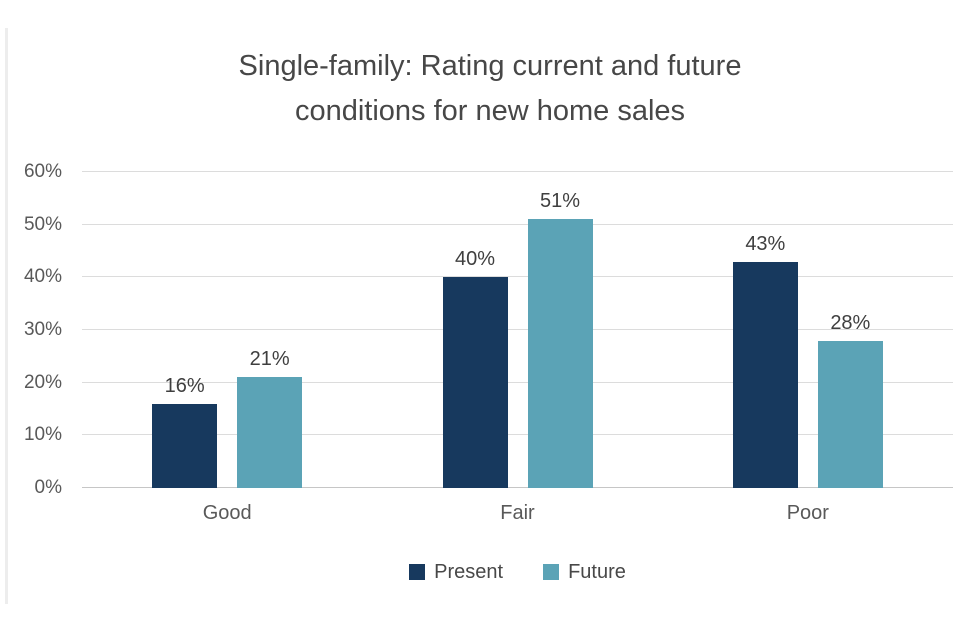 The image size is (980, 630). Describe the element at coordinates (227, 513) in the screenshot. I see `category-label-good: Good` at that location.